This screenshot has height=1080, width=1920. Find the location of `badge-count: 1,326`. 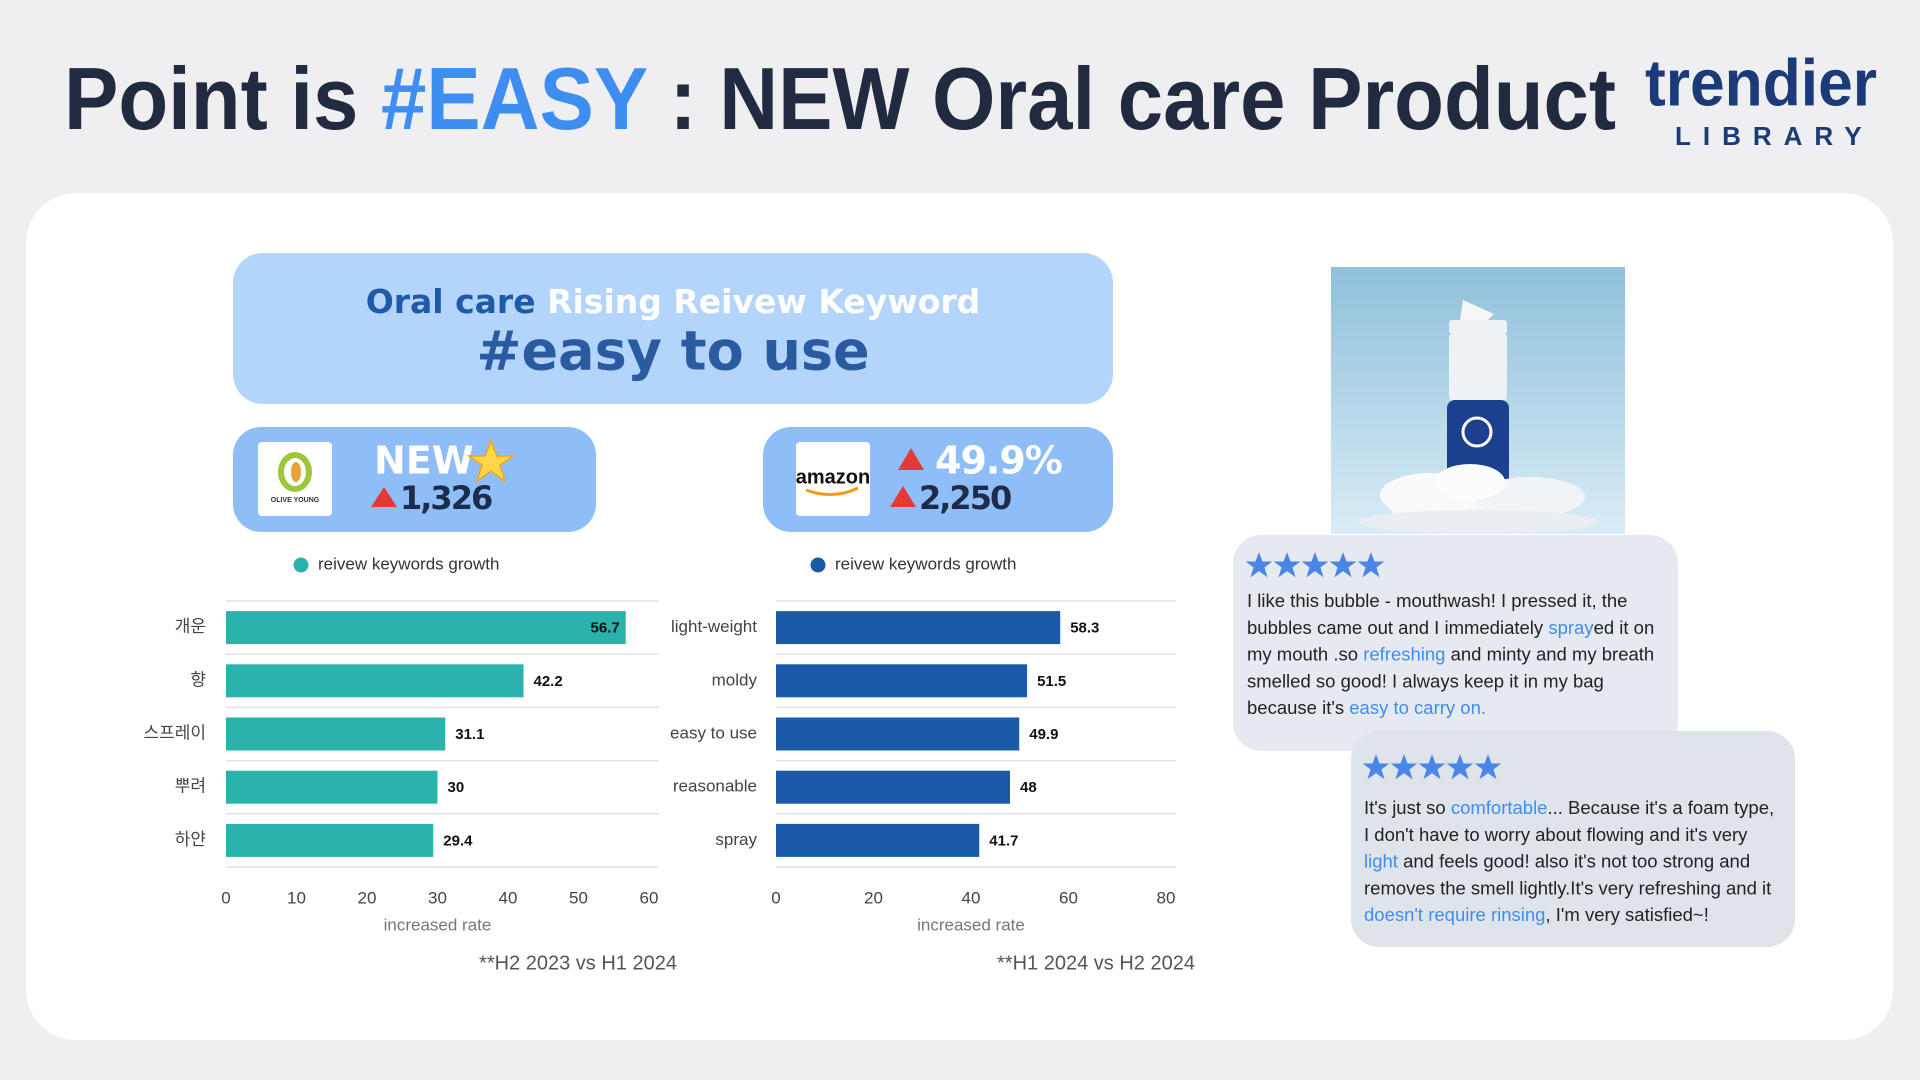

badge-count: 1,326 is located at coordinates (446, 498).